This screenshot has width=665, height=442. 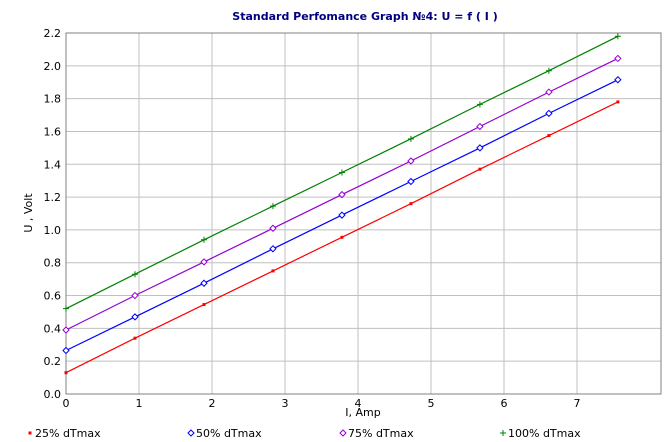 What do you see at coordinates (322, 403) in the screenshot?
I see `x-axis-ticks: 0 1 2 3 4 5 6 7` at bounding box center [322, 403].